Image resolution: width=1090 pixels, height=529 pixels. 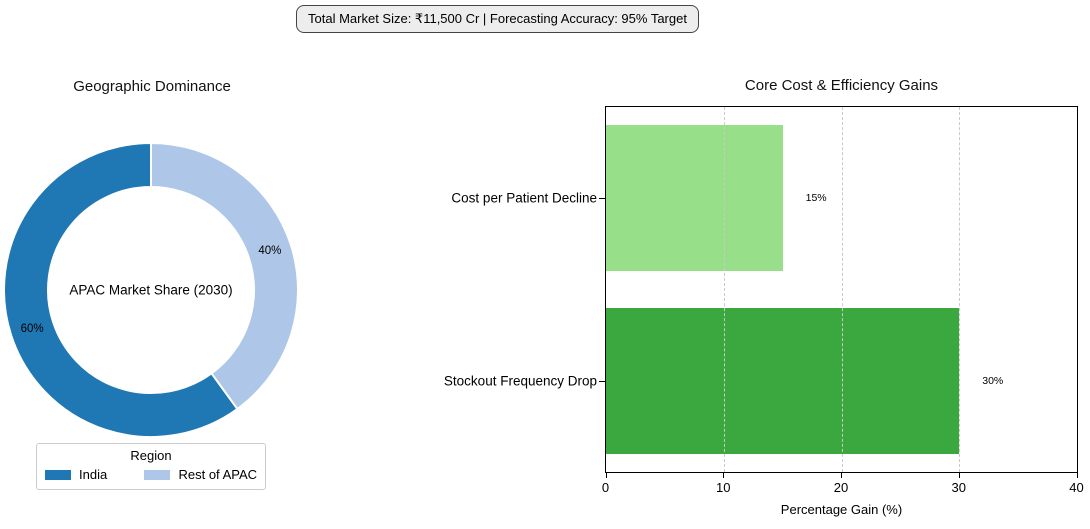 I want to click on x-tick-label-0: 0, so click(x=605, y=487).